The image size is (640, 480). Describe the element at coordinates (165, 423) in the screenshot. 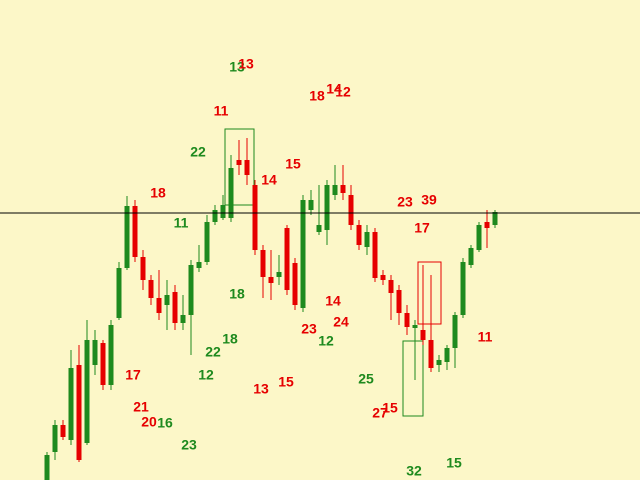

I see `annotation: 16` at that location.